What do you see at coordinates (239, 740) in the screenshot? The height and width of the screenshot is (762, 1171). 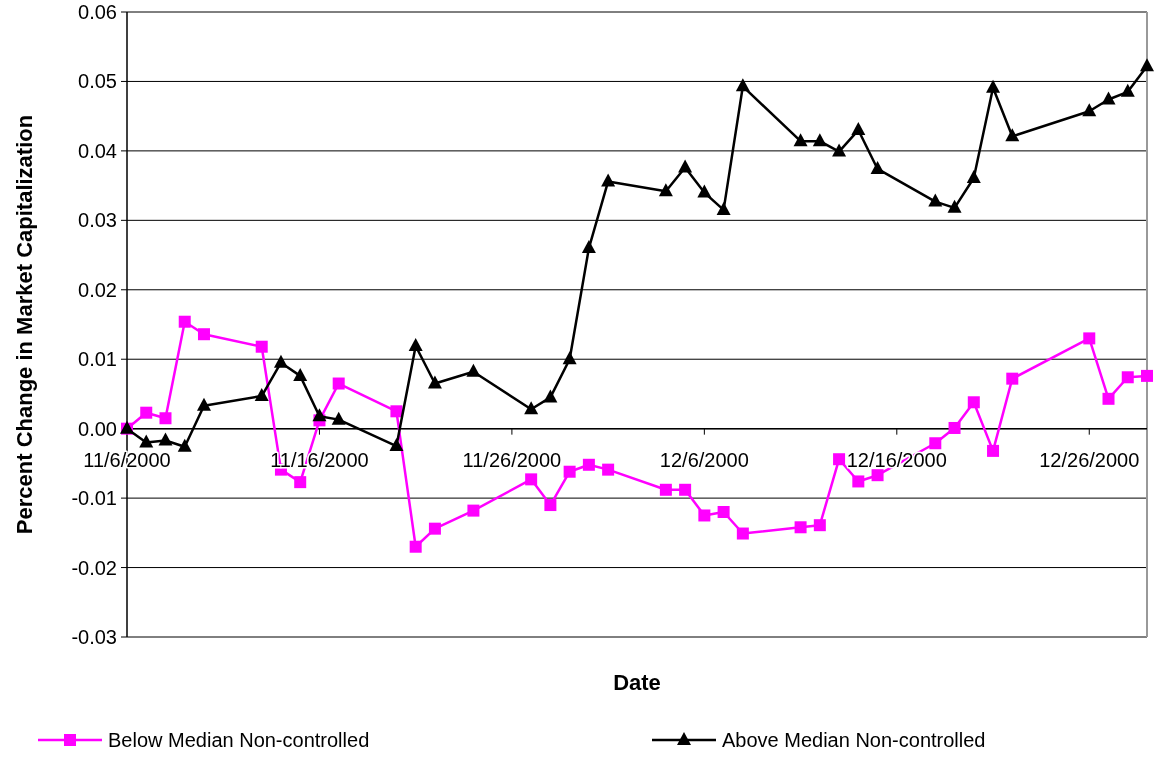 I see `legend-label: Below Median Non-controlled` at bounding box center [239, 740].